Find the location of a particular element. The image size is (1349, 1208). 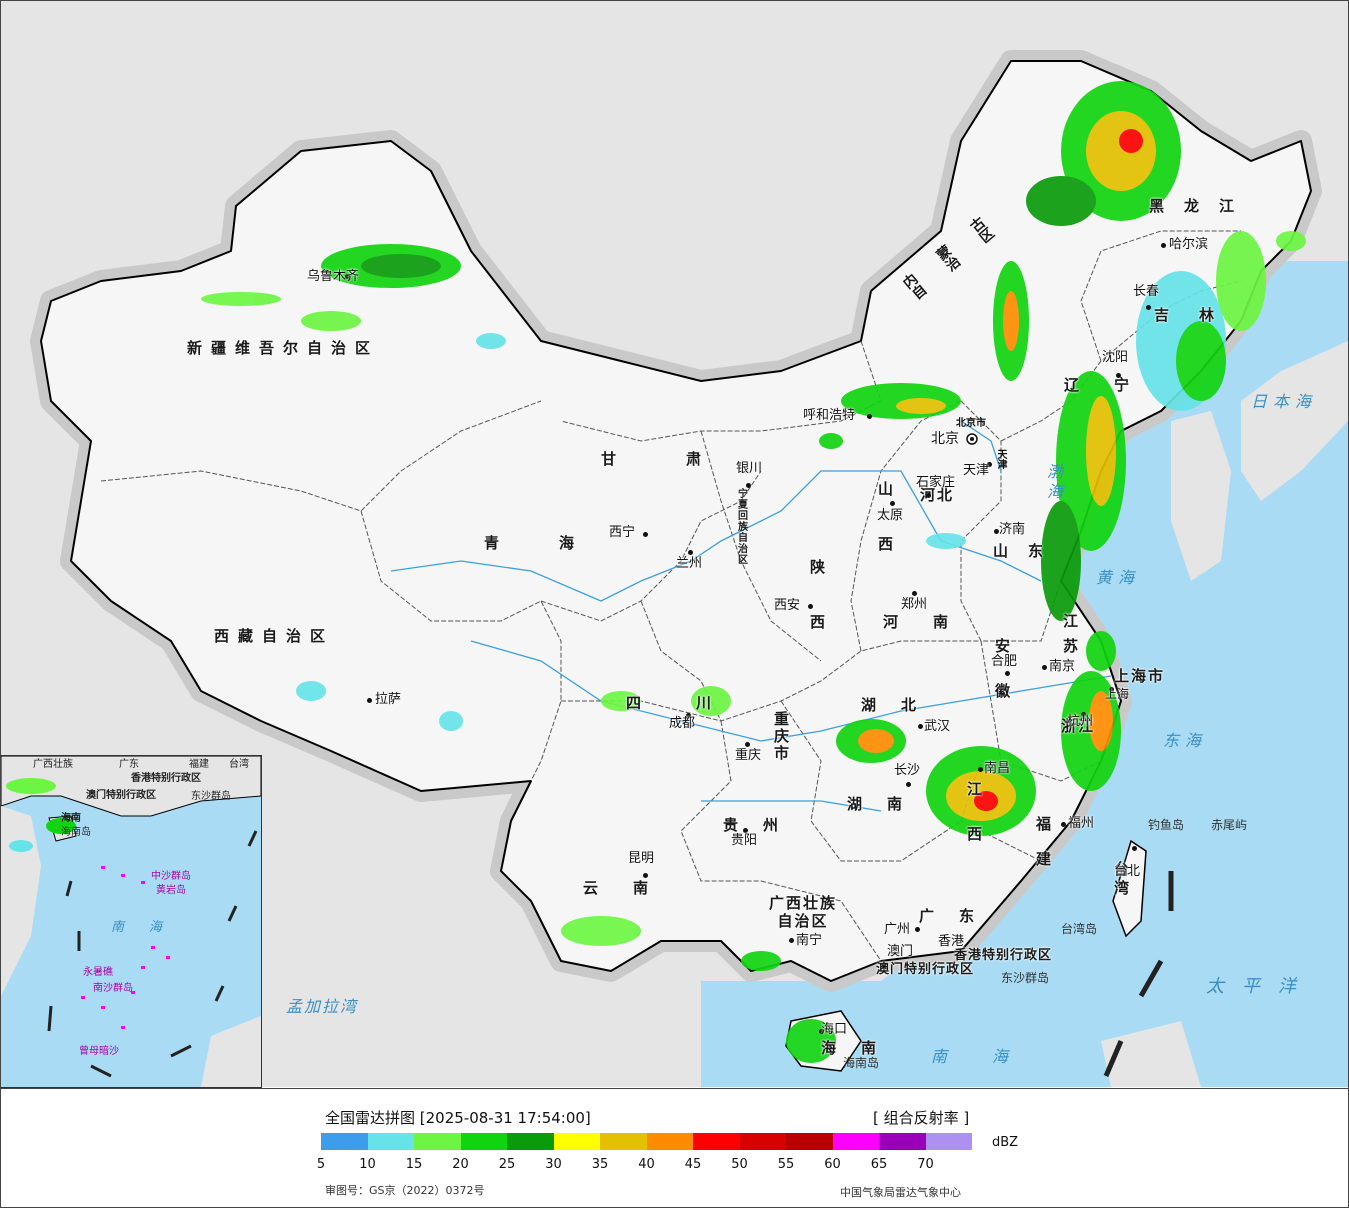

province-label: 宁夏回族自治区 is located at coordinates (743, 527).